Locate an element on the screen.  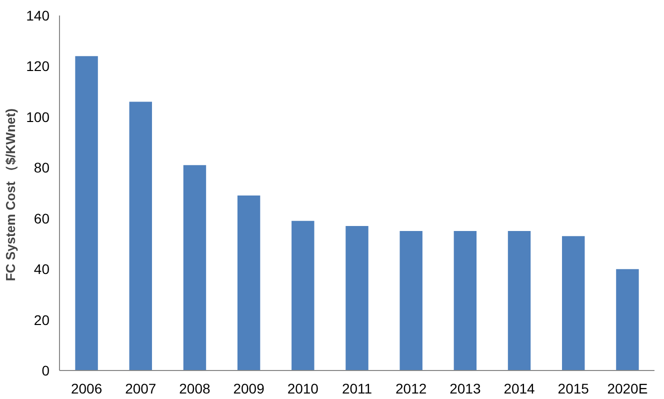
x-tick-label: 2008 is located at coordinates (195, 388).